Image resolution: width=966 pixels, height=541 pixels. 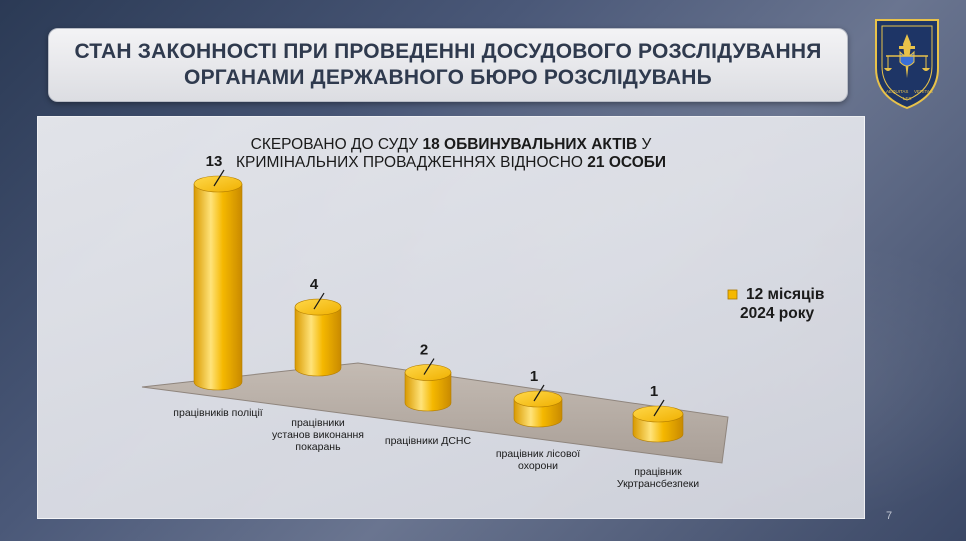 What do you see at coordinates (314, 284) in the screenshot?
I see `data-label: 4` at bounding box center [314, 284].